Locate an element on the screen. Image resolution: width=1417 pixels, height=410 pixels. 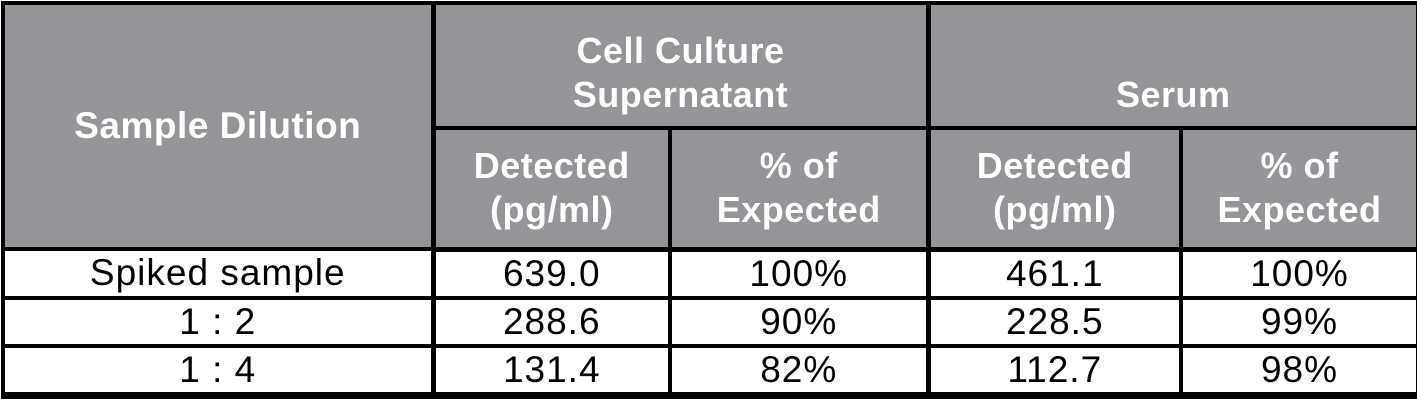
header-cell-culture-supernatant: Cell Culture Supernatant is located at coordinates (681, 65).